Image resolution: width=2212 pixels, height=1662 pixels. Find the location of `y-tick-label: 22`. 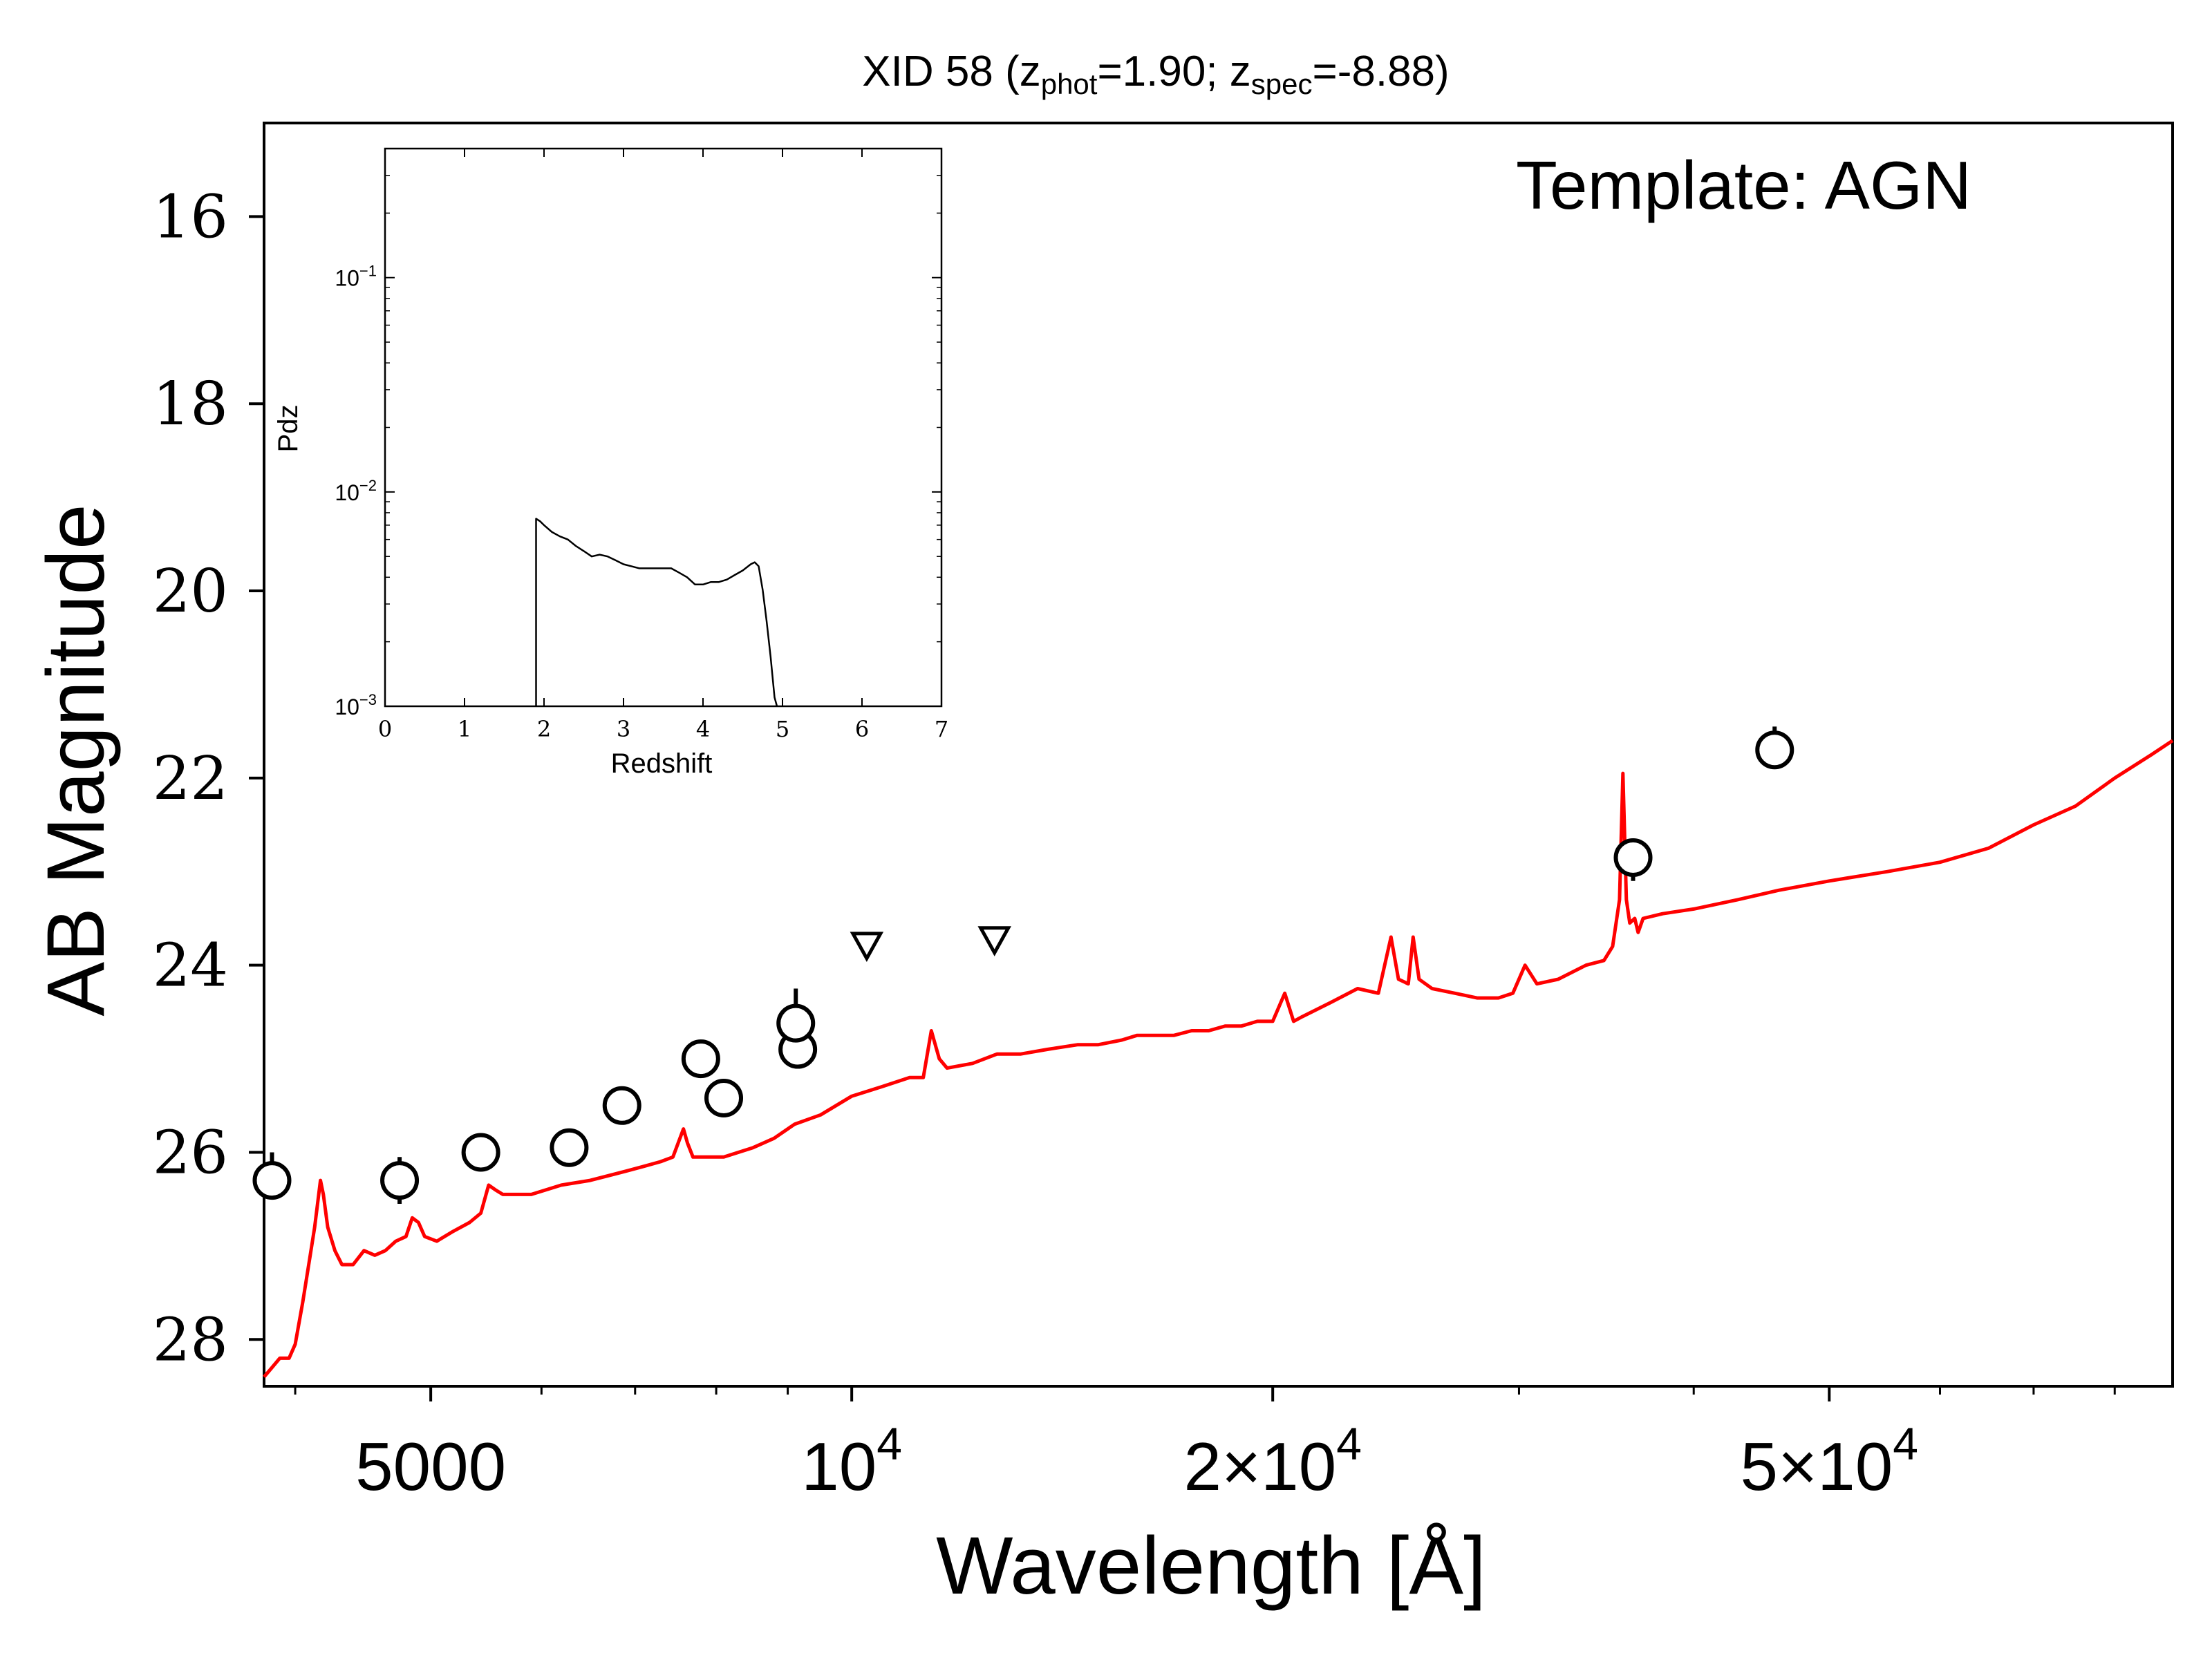

y-tick-label: 22 is located at coordinates (191, 778).